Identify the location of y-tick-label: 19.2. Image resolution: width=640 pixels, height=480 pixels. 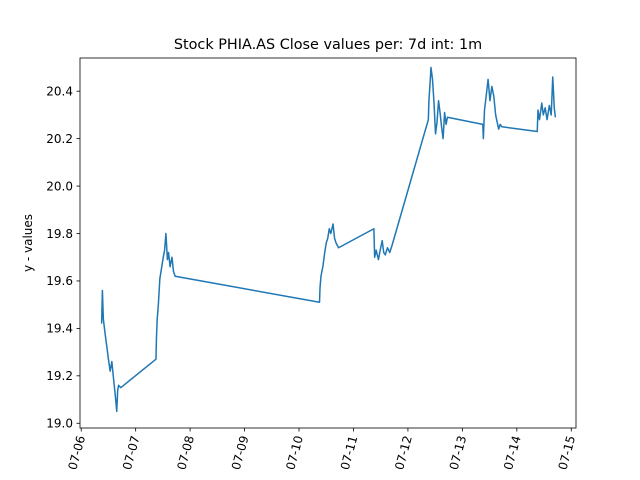
(59, 376).